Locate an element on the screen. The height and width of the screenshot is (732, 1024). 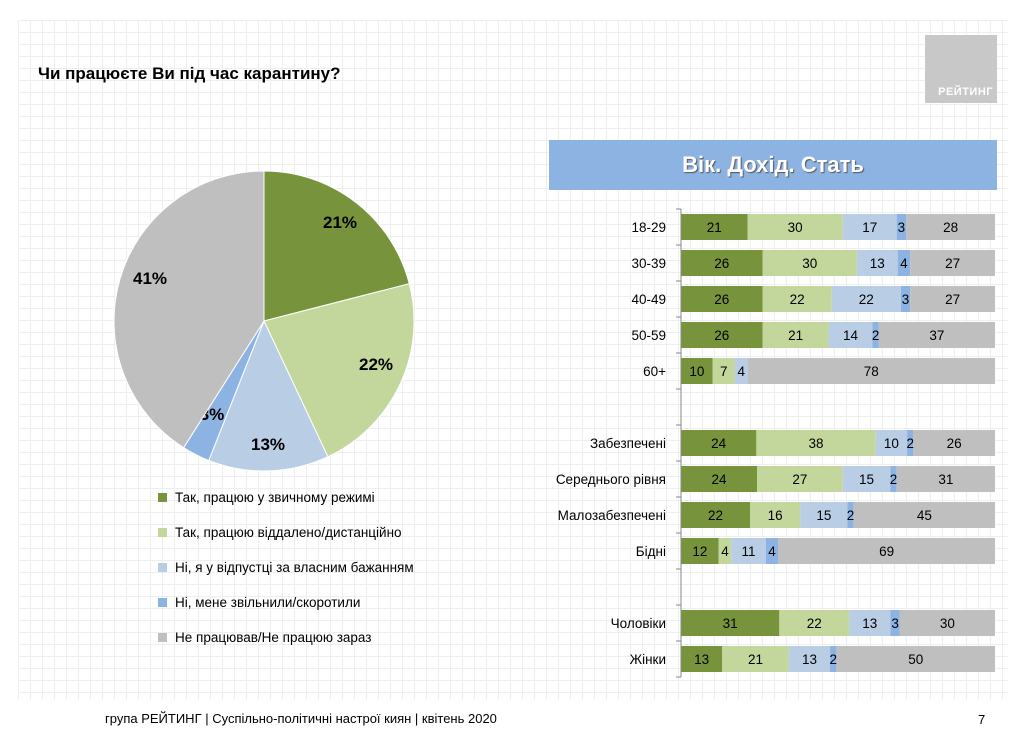
rating-logo: РЕЙТИНГ is located at coordinates (961, 69).